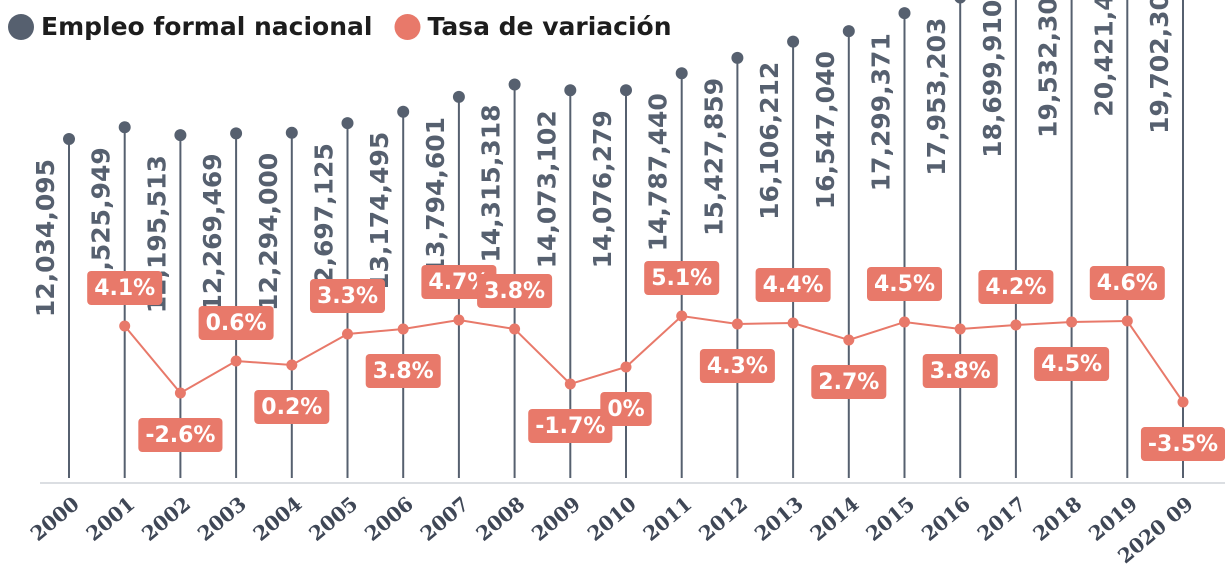 Image resolution: width=1225 pixels, height=584 pixels. What do you see at coordinates (21, 27) in the screenshot?
I see `legend-marker` at bounding box center [21, 27].